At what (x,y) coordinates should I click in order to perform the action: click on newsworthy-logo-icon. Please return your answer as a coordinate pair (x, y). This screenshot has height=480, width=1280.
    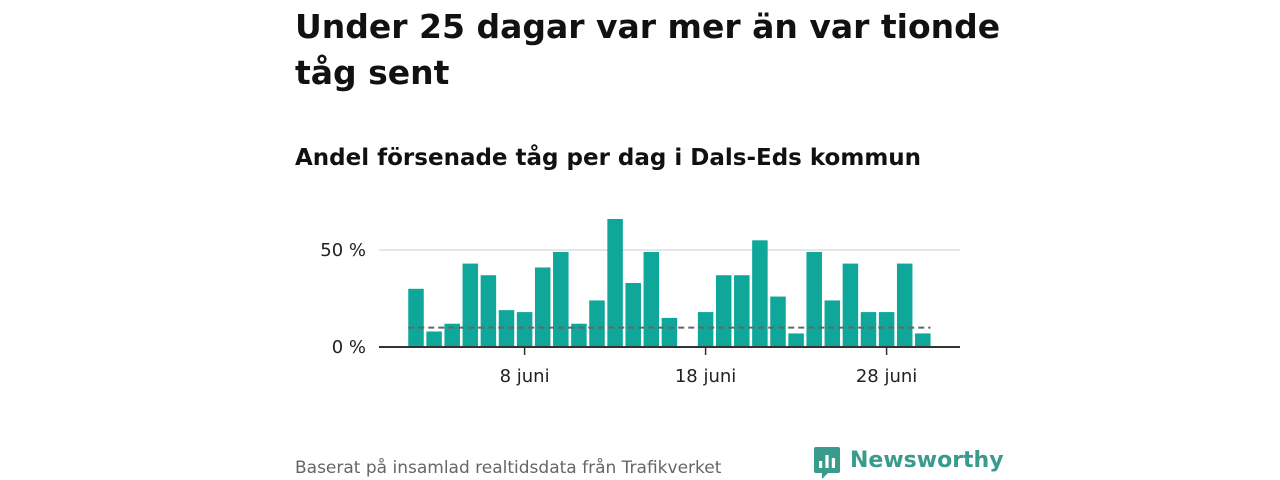
    Looking at the image, I should click on (827, 463).